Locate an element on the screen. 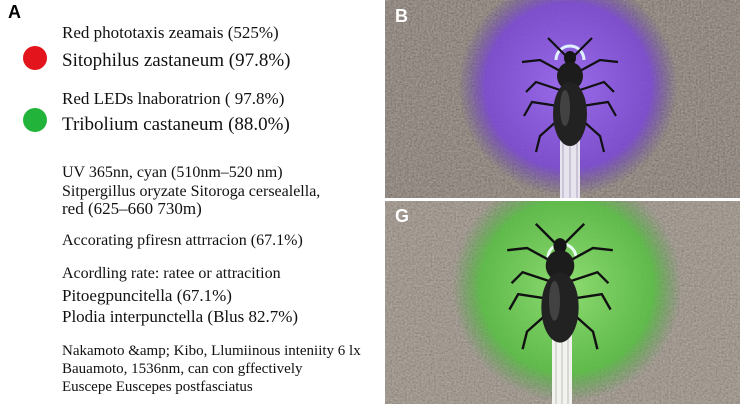 The image size is (740, 404). panel-label: B is located at coordinates (401, 16).